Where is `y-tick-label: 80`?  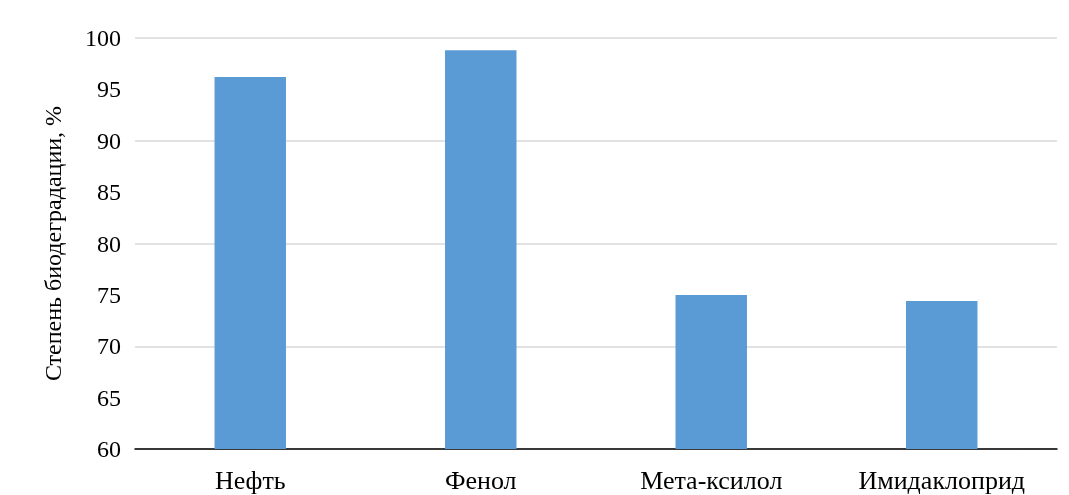 y-tick-label: 80 is located at coordinates (109, 243).